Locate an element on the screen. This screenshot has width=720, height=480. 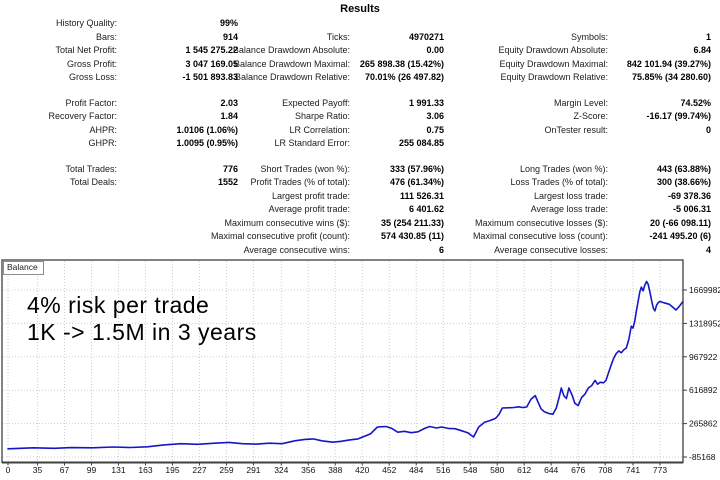
y-tick-label: 1669982 is located at coordinates (704, 290).